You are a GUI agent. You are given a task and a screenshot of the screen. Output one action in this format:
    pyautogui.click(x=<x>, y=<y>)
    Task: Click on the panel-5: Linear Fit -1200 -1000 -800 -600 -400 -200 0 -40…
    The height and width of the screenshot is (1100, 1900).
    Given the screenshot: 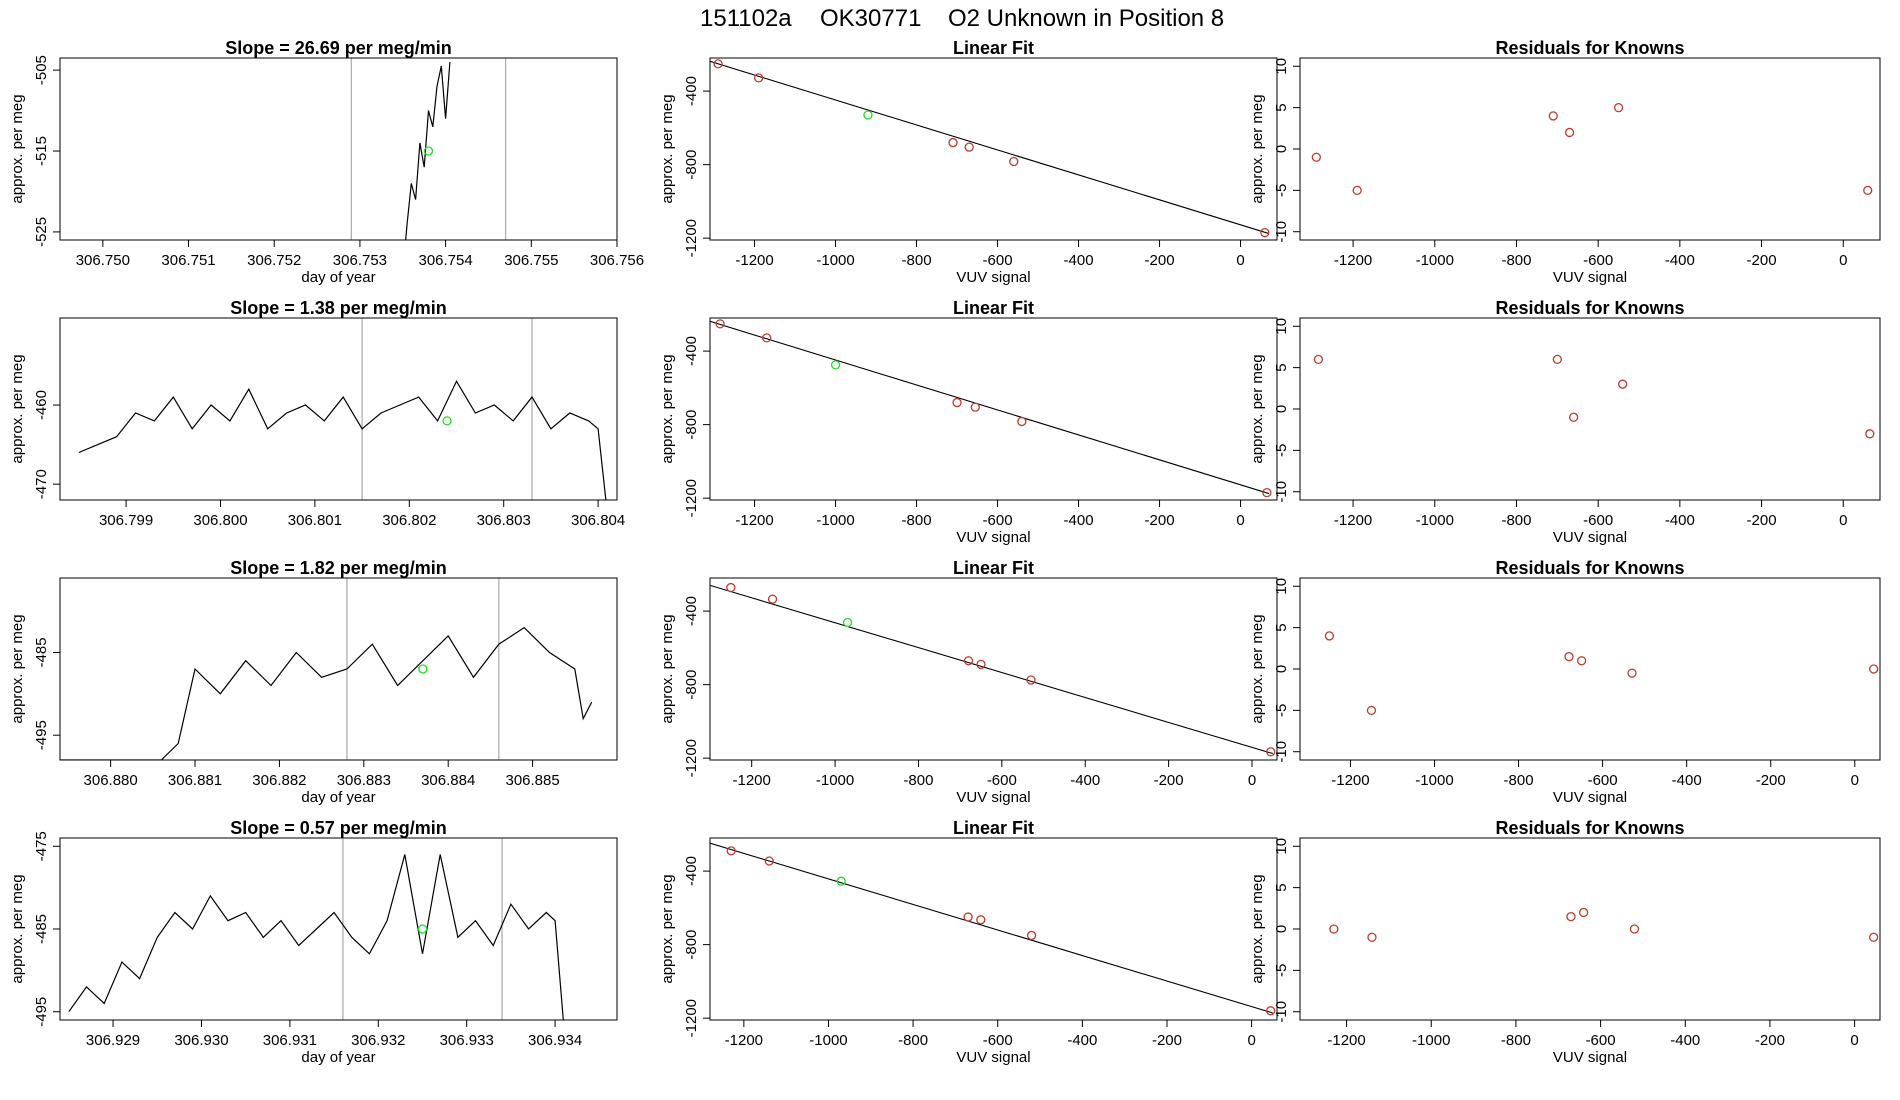 What is the action you would take?
    pyautogui.click(x=968, y=422)
    